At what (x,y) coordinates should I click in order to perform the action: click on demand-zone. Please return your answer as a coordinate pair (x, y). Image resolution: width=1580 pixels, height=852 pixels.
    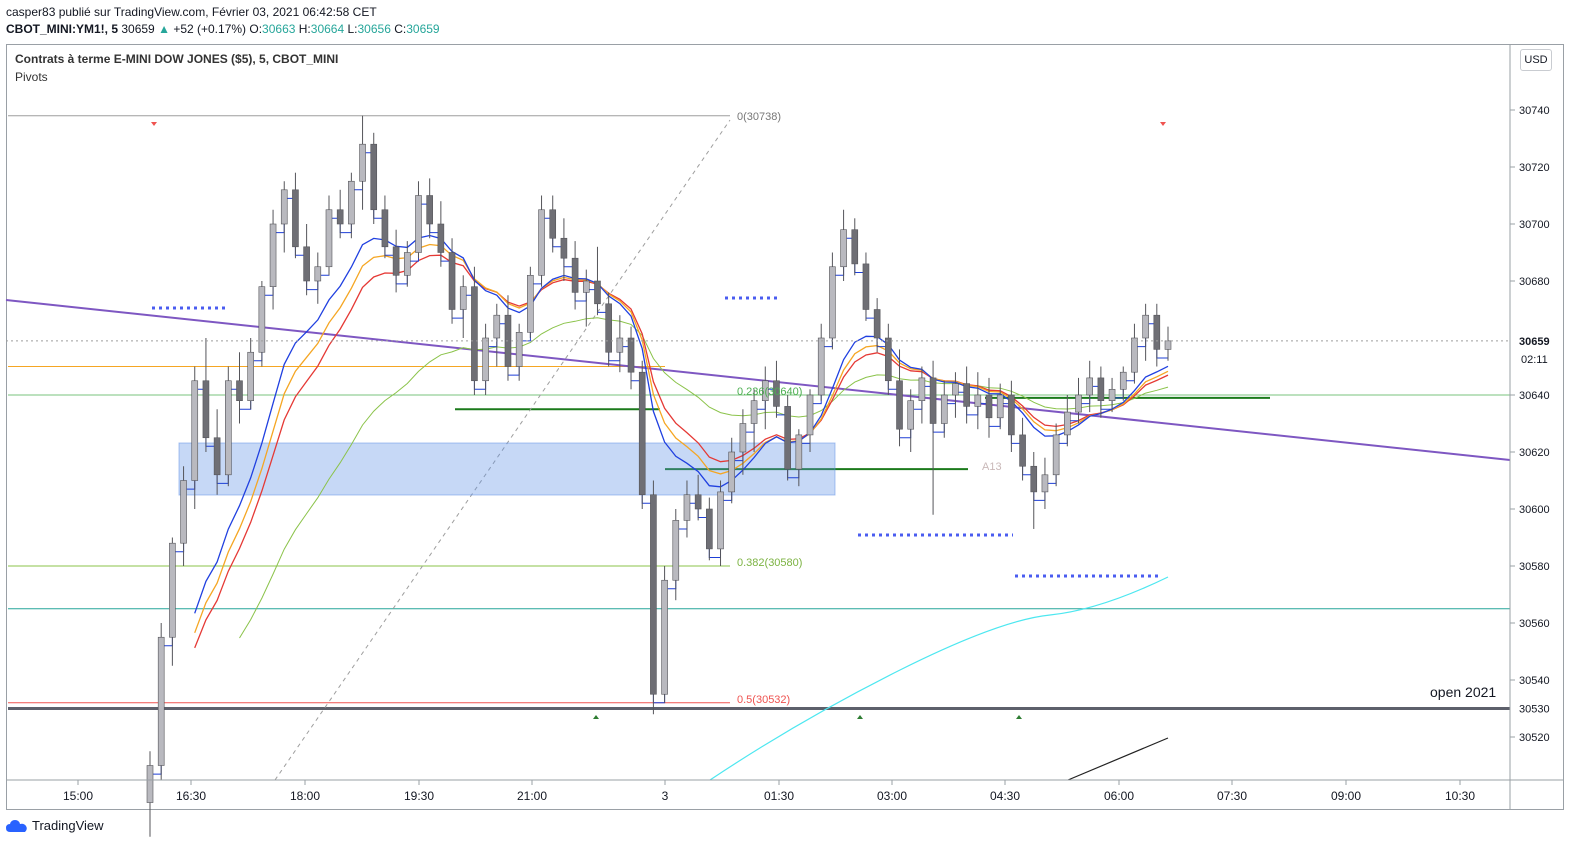
    Looking at the image, I should click on (507, 469).